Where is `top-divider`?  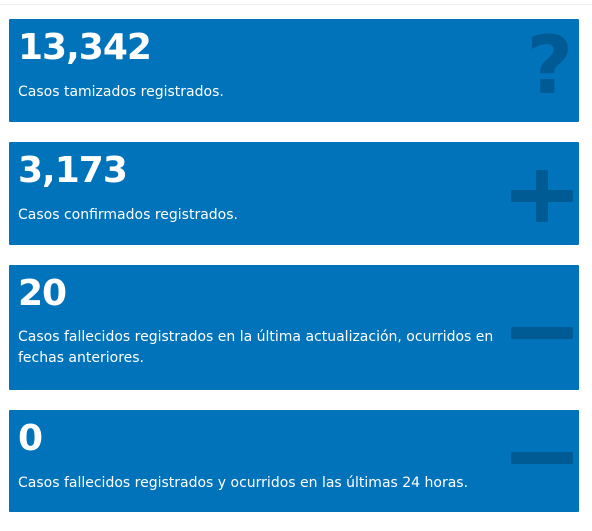 top-divider is located at coordinates (296, 4).